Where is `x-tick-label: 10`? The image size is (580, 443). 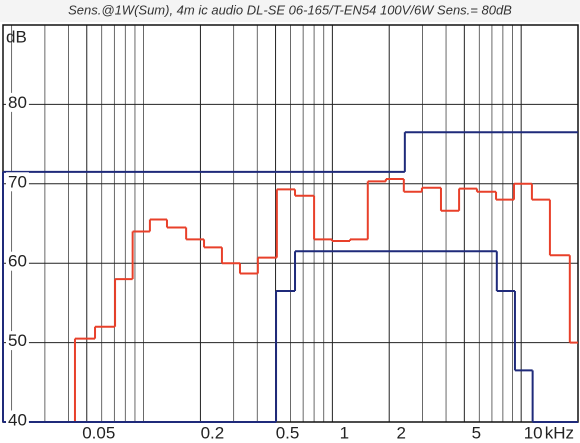 x-tick-label: 10 is located at coordinates (533, 432).